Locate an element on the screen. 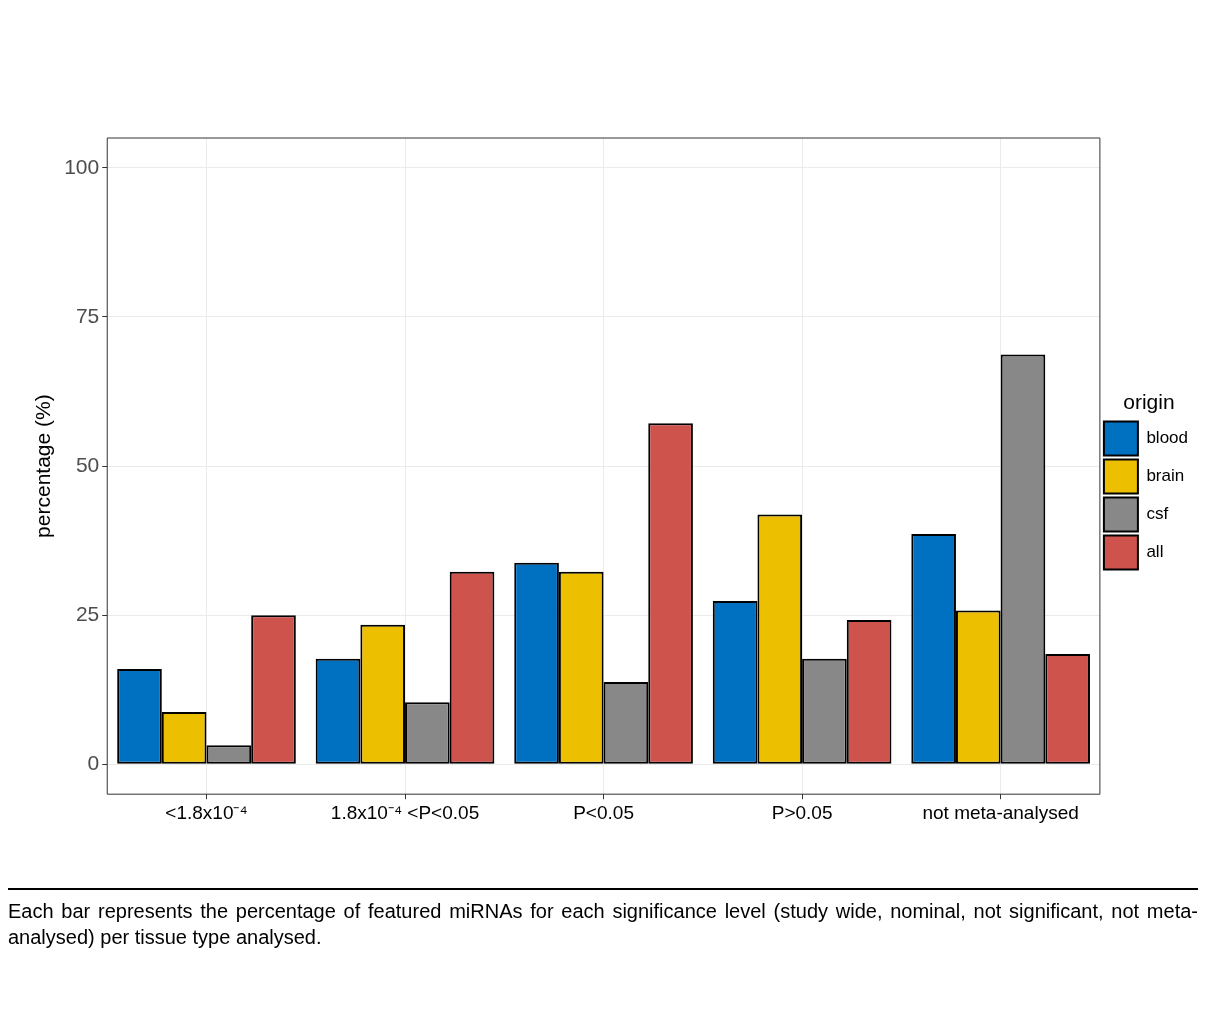 This screenshot has width=1206, height=1014. y-tick-label: 50 is located at coordinates (87, 464).